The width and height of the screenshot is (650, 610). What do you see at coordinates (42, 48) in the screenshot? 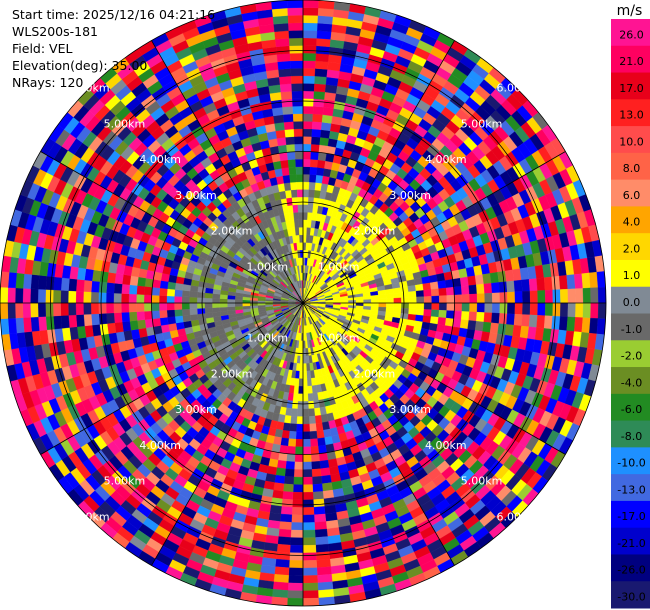
I see `field-text: Field: VEL` at bounding box center [42, 48].